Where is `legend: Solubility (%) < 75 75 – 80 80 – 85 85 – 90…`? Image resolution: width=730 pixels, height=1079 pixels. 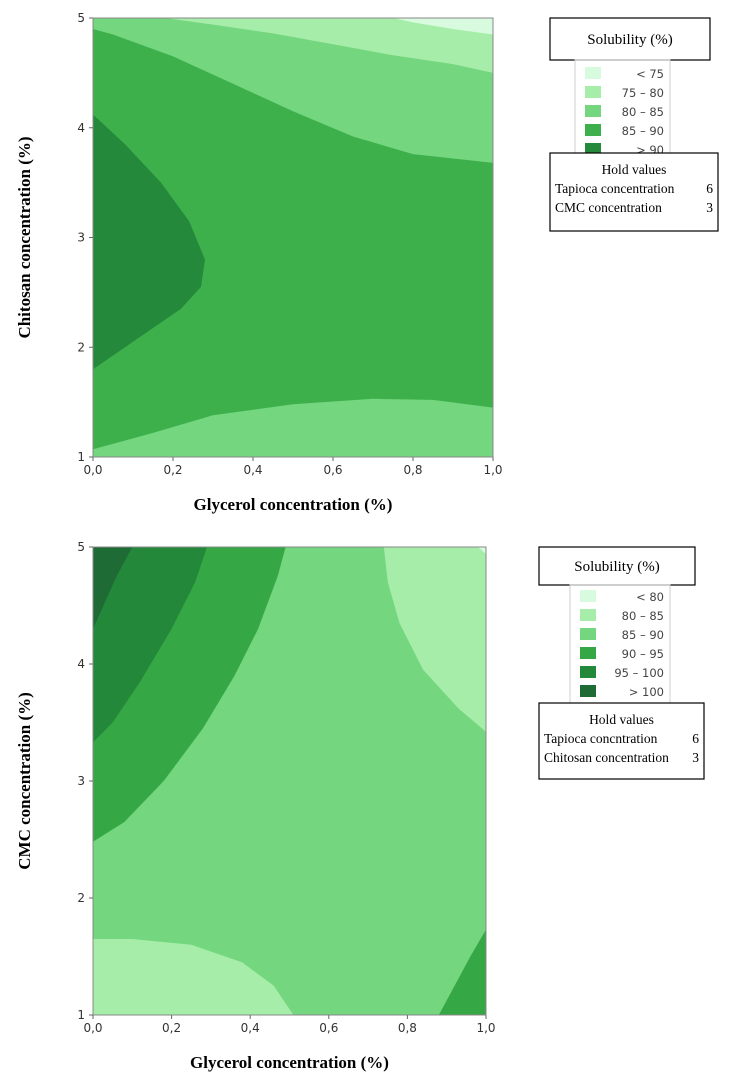 legend: Solubility (%) < 75 75 – 80 80 – 85 85 – 90… is located at coordinates (630, 92).